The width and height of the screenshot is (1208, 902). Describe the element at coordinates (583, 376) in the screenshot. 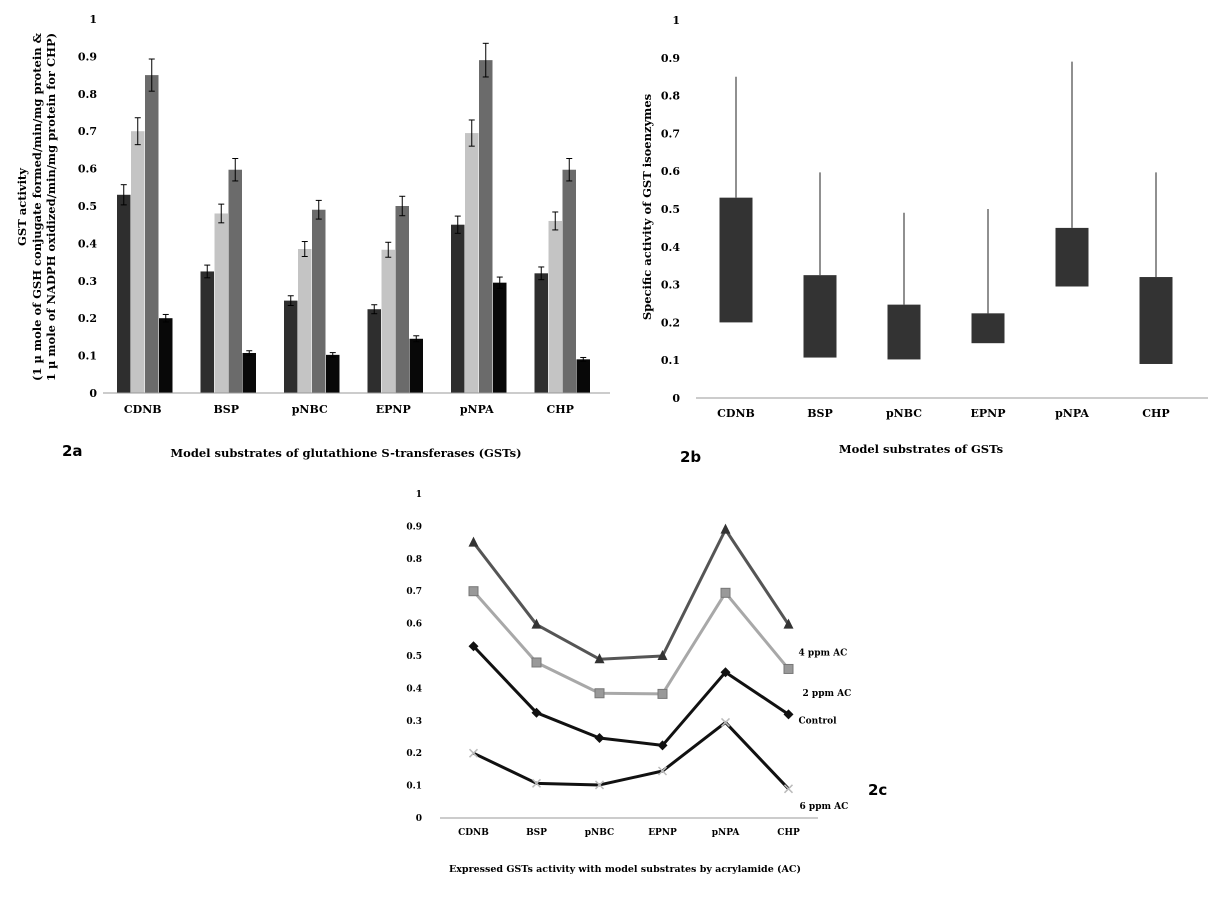

I see `chart-2a-bar-6-ppm-ac-chp` at that location.